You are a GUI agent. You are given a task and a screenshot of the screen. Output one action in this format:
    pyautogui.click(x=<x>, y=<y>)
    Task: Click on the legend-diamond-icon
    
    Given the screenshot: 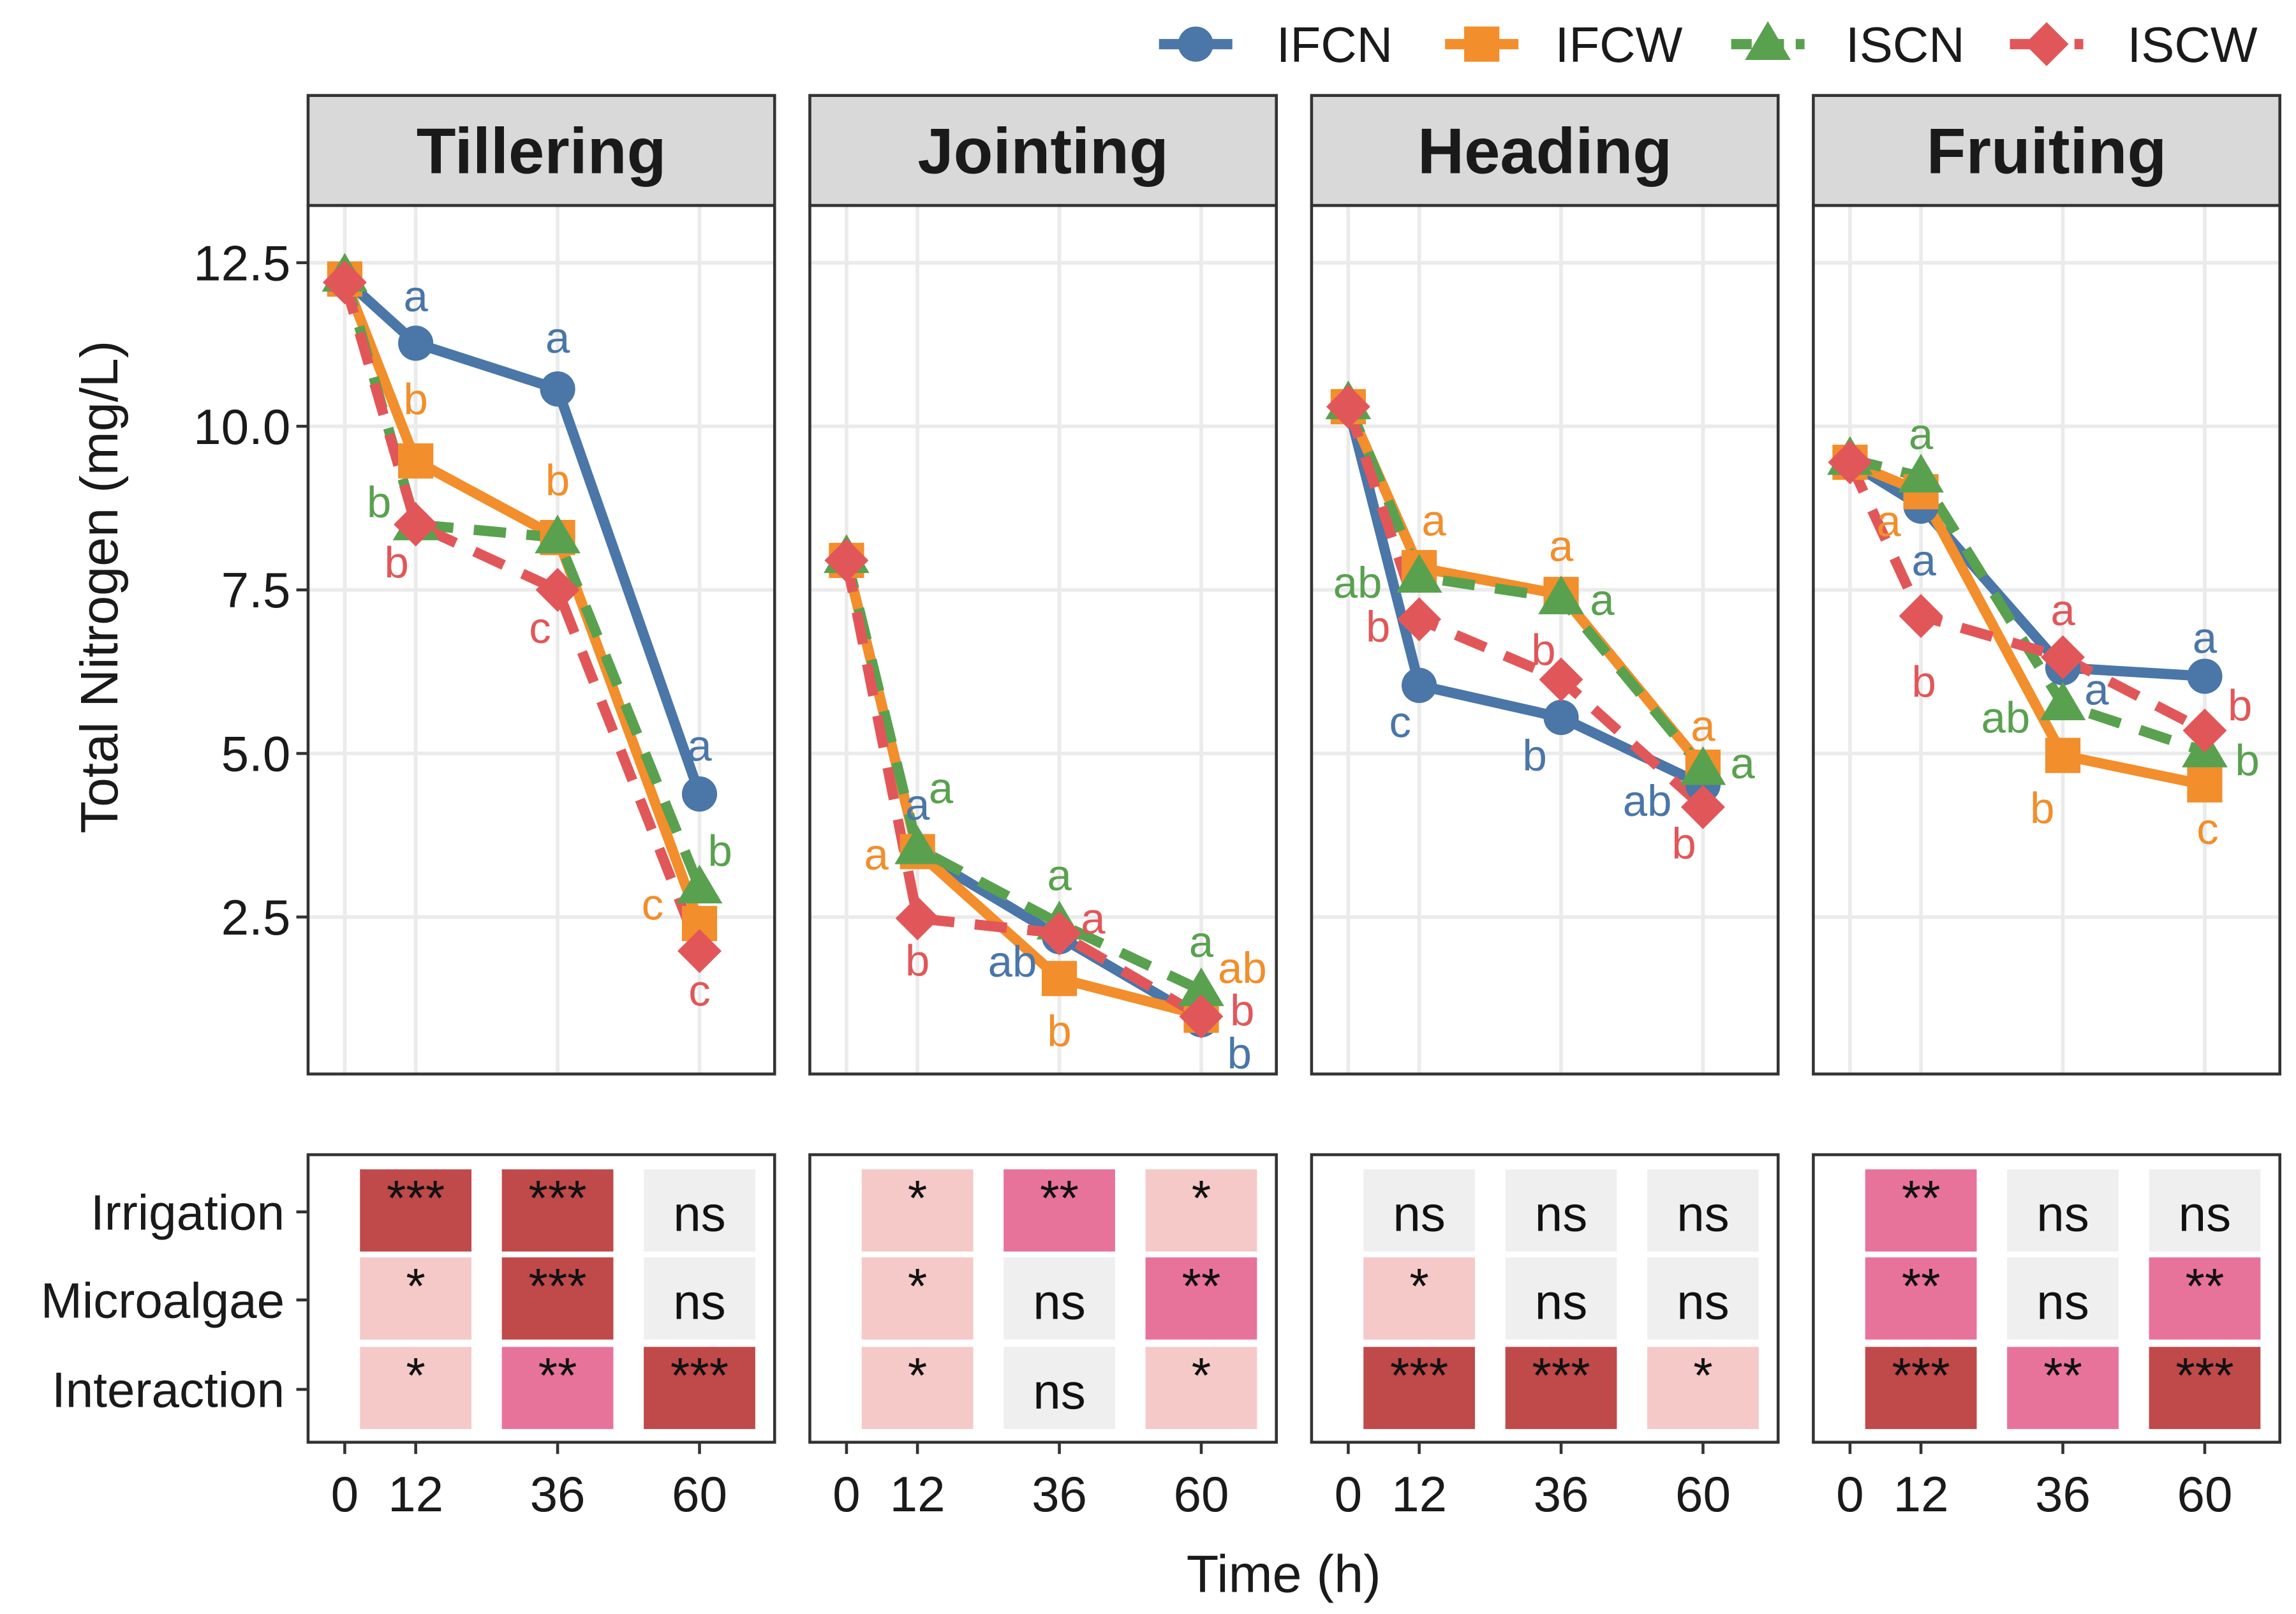 What is the action you would take?
    pyautogui.click(x=2046, y=44)
    